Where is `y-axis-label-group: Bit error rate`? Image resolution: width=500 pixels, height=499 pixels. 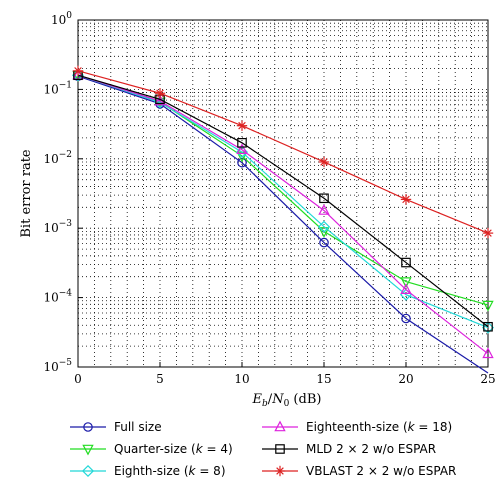
y-axis-label-group: Bit error rate is located at coordinates (26, 193).